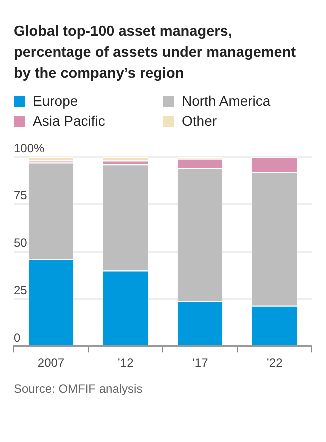  I want to click on x-tick-label: 2007, so click(51, 363).